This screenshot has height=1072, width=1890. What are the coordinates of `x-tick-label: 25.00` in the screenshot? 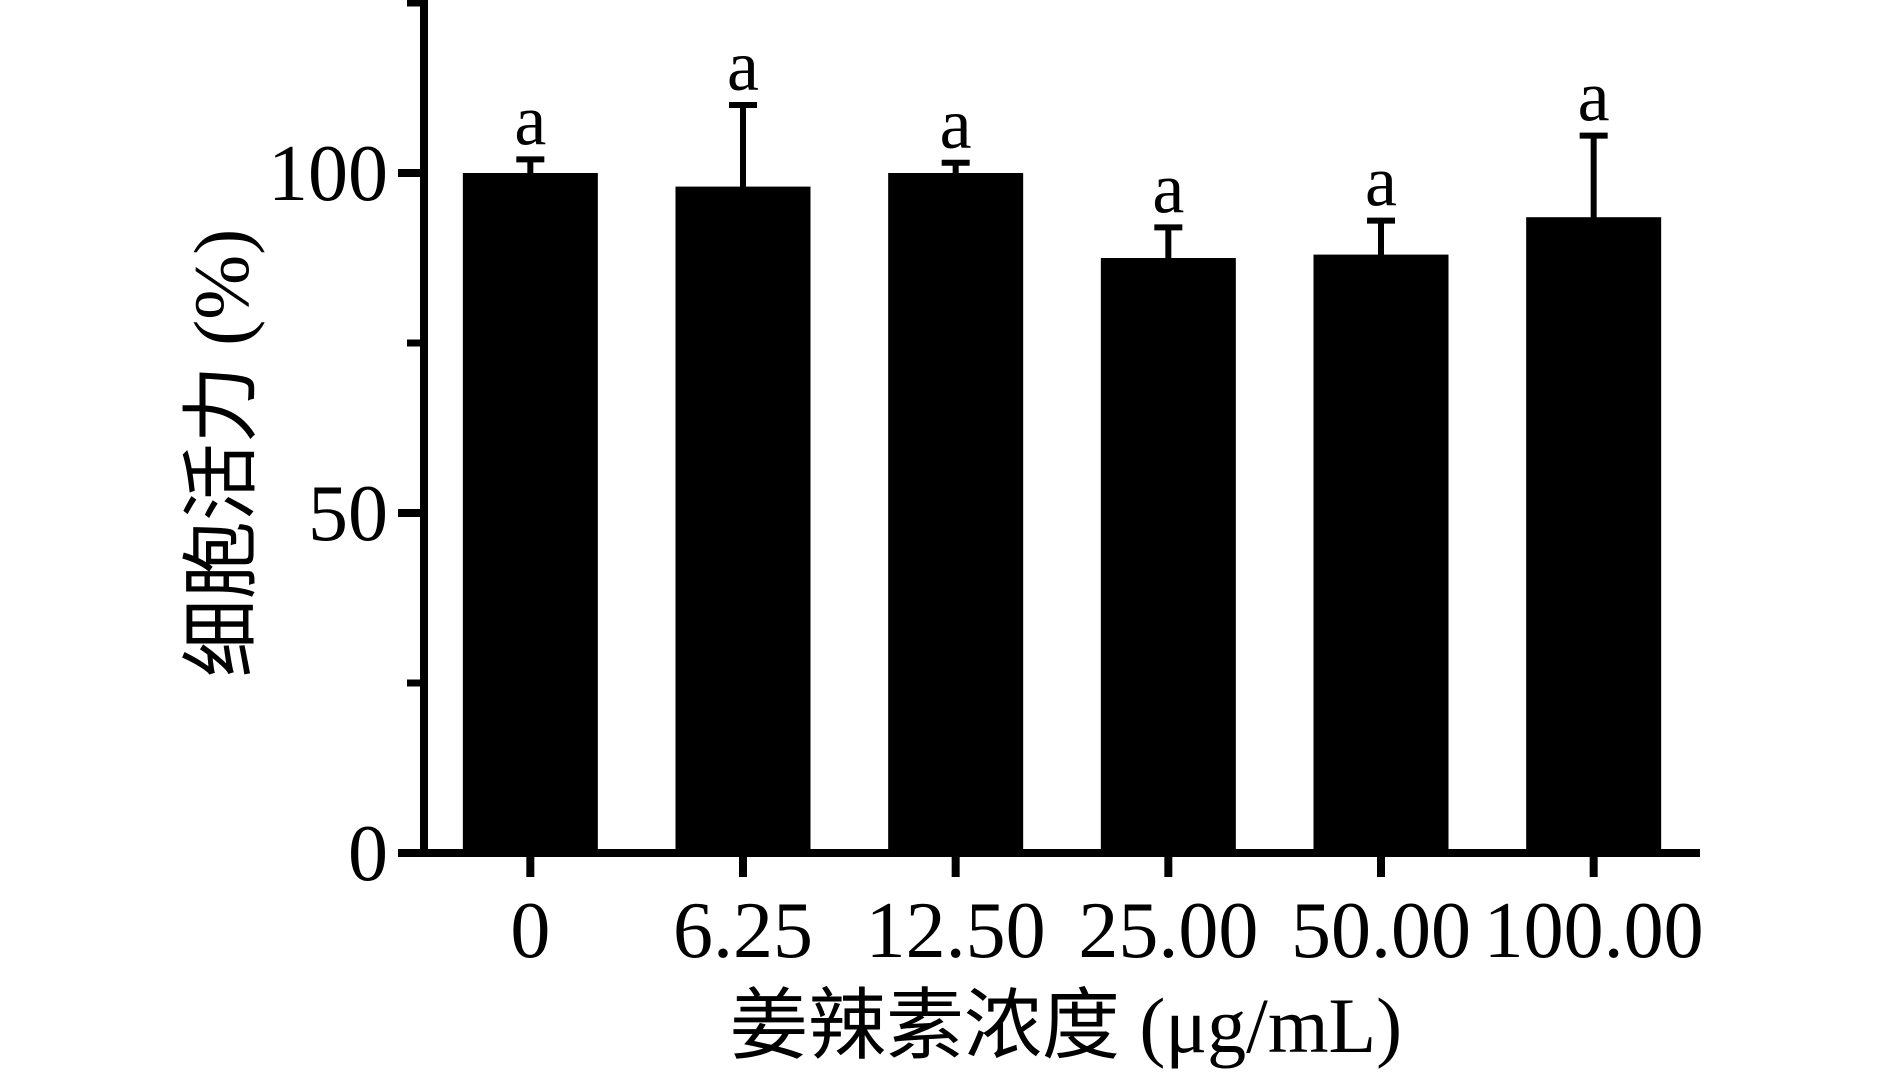 It's located at (1168, 931).